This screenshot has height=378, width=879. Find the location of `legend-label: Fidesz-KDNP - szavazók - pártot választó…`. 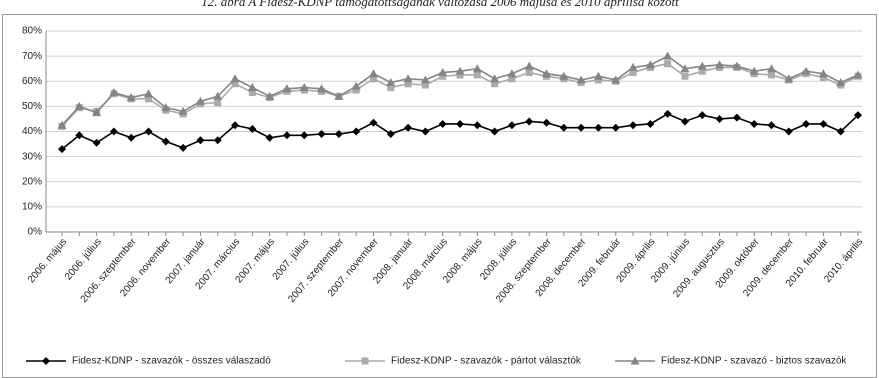

legend-label: Fidesz-KDNP - szavazók - pártot választó… is located at coordinates (486, 361).